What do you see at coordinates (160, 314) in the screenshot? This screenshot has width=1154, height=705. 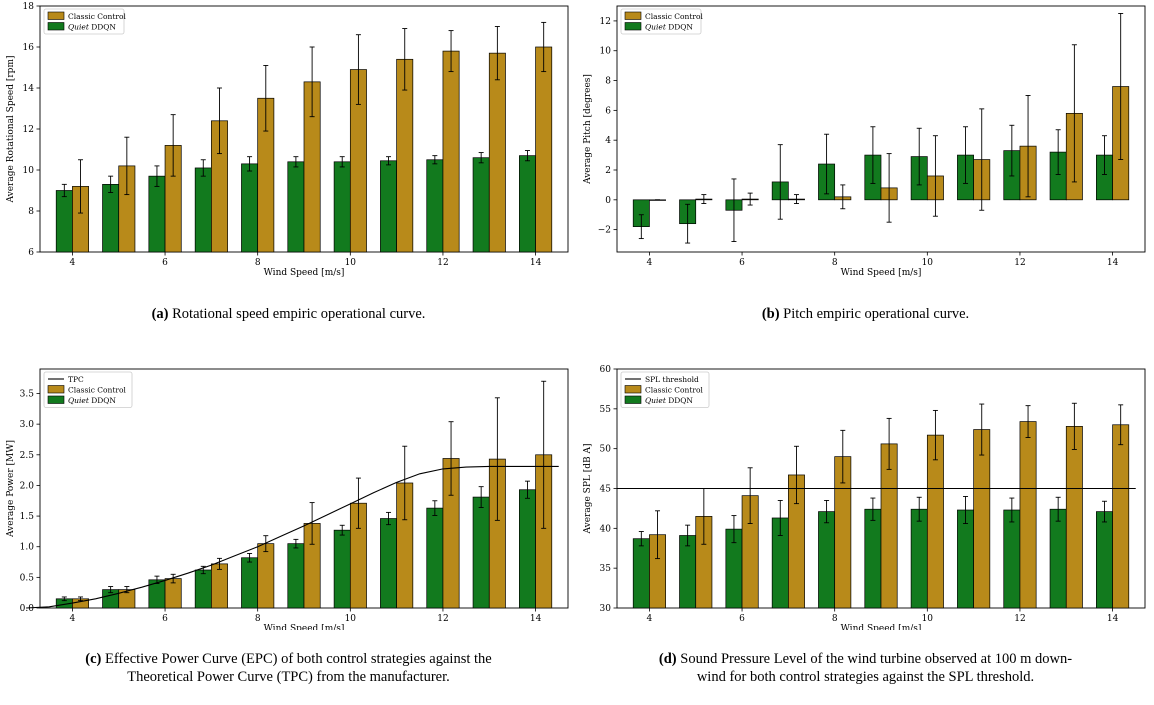 I see `caption-a-label: (a)` at bounding box center [160, 314].